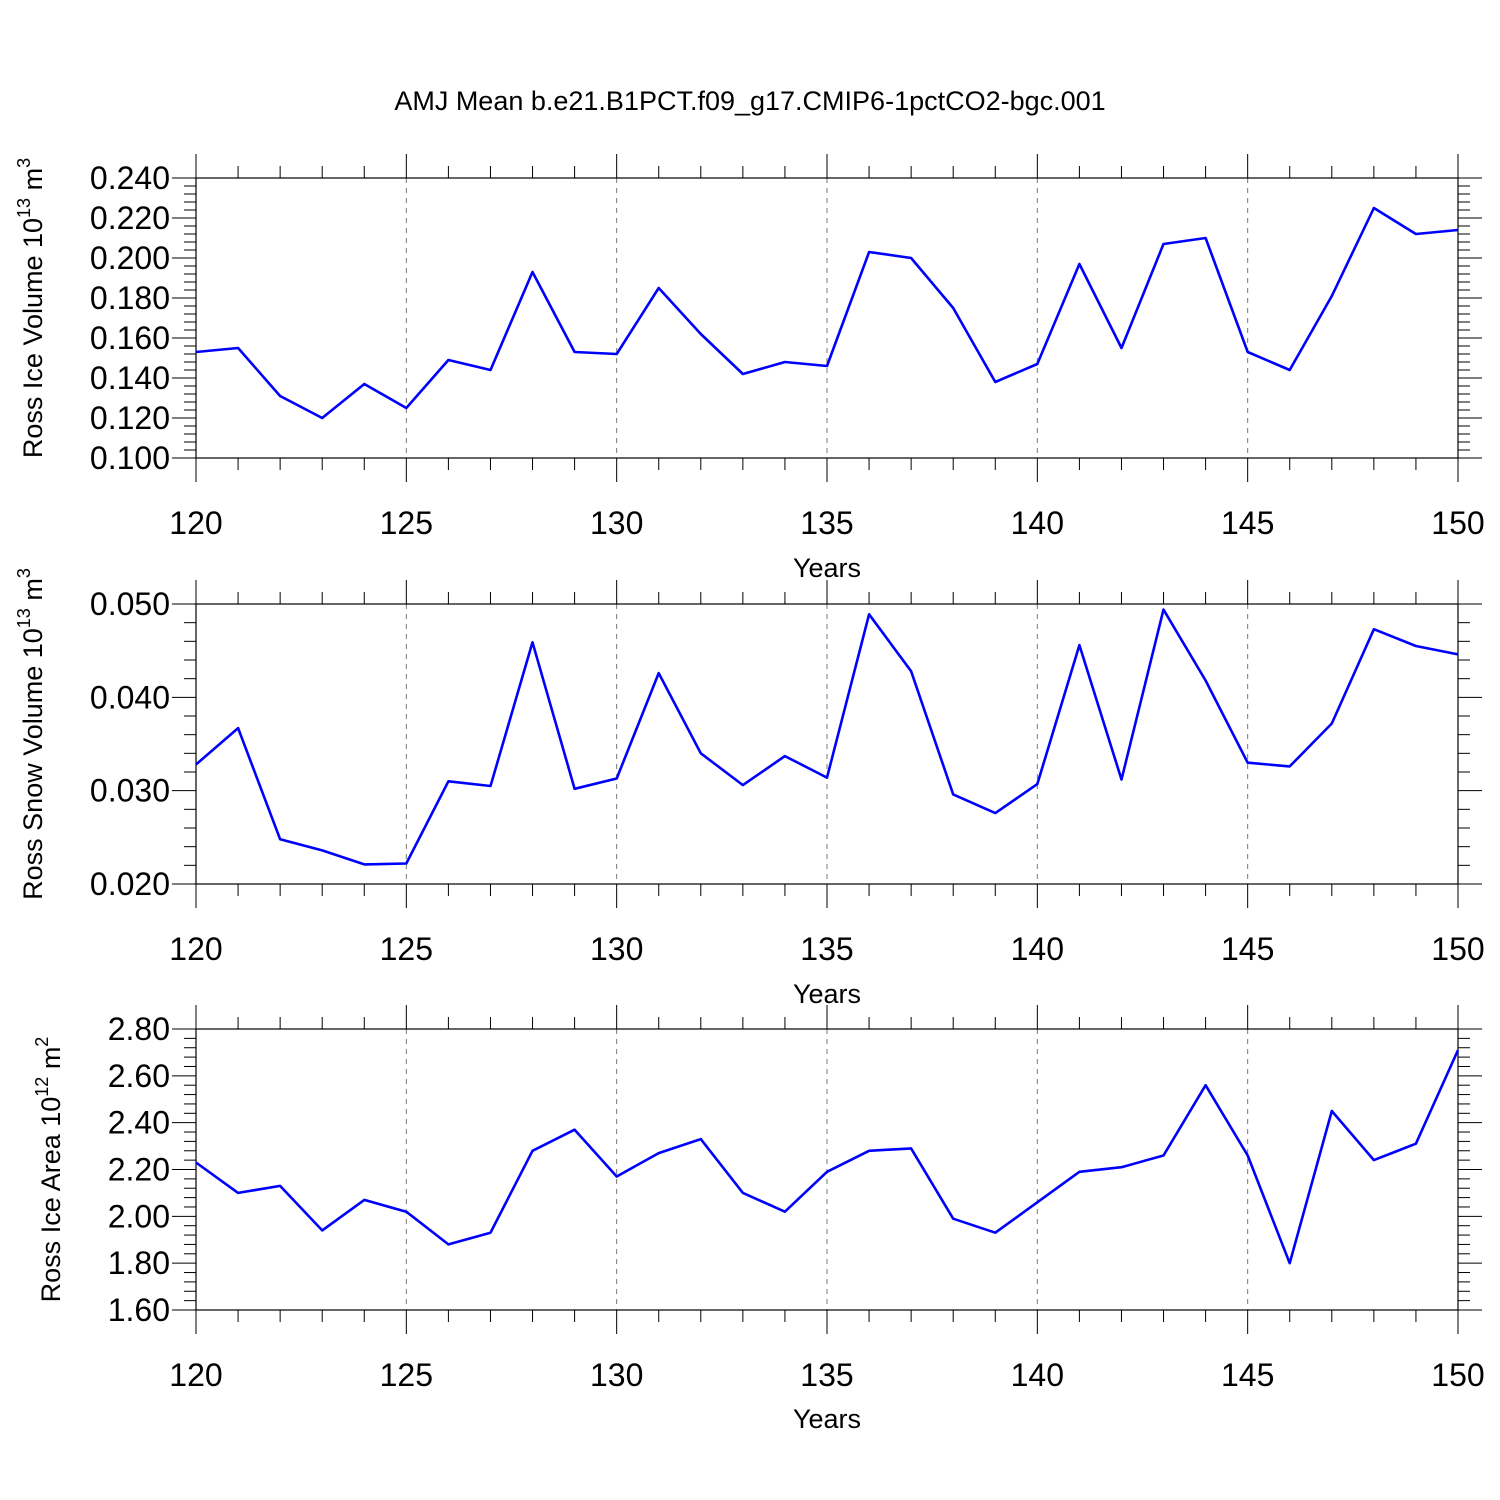 This screenshot has height=1500, width=1500. I want to click on y-tick-label: 0.040, so click(130, 697).